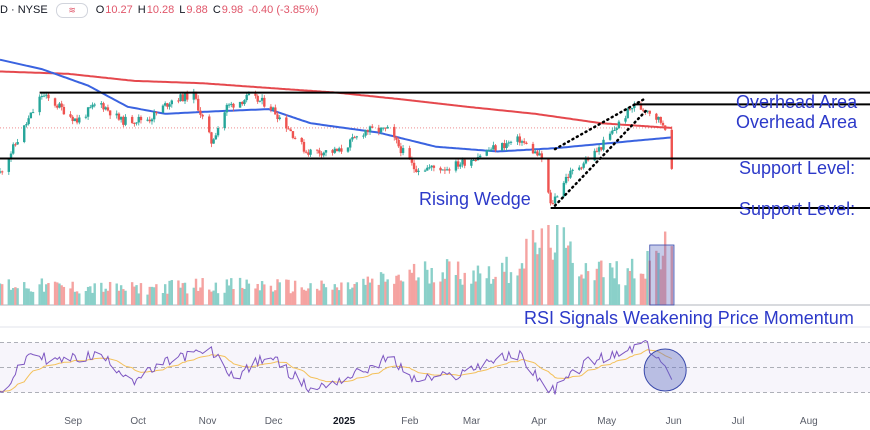  I want to click on low-label: L, so click(182, 10).